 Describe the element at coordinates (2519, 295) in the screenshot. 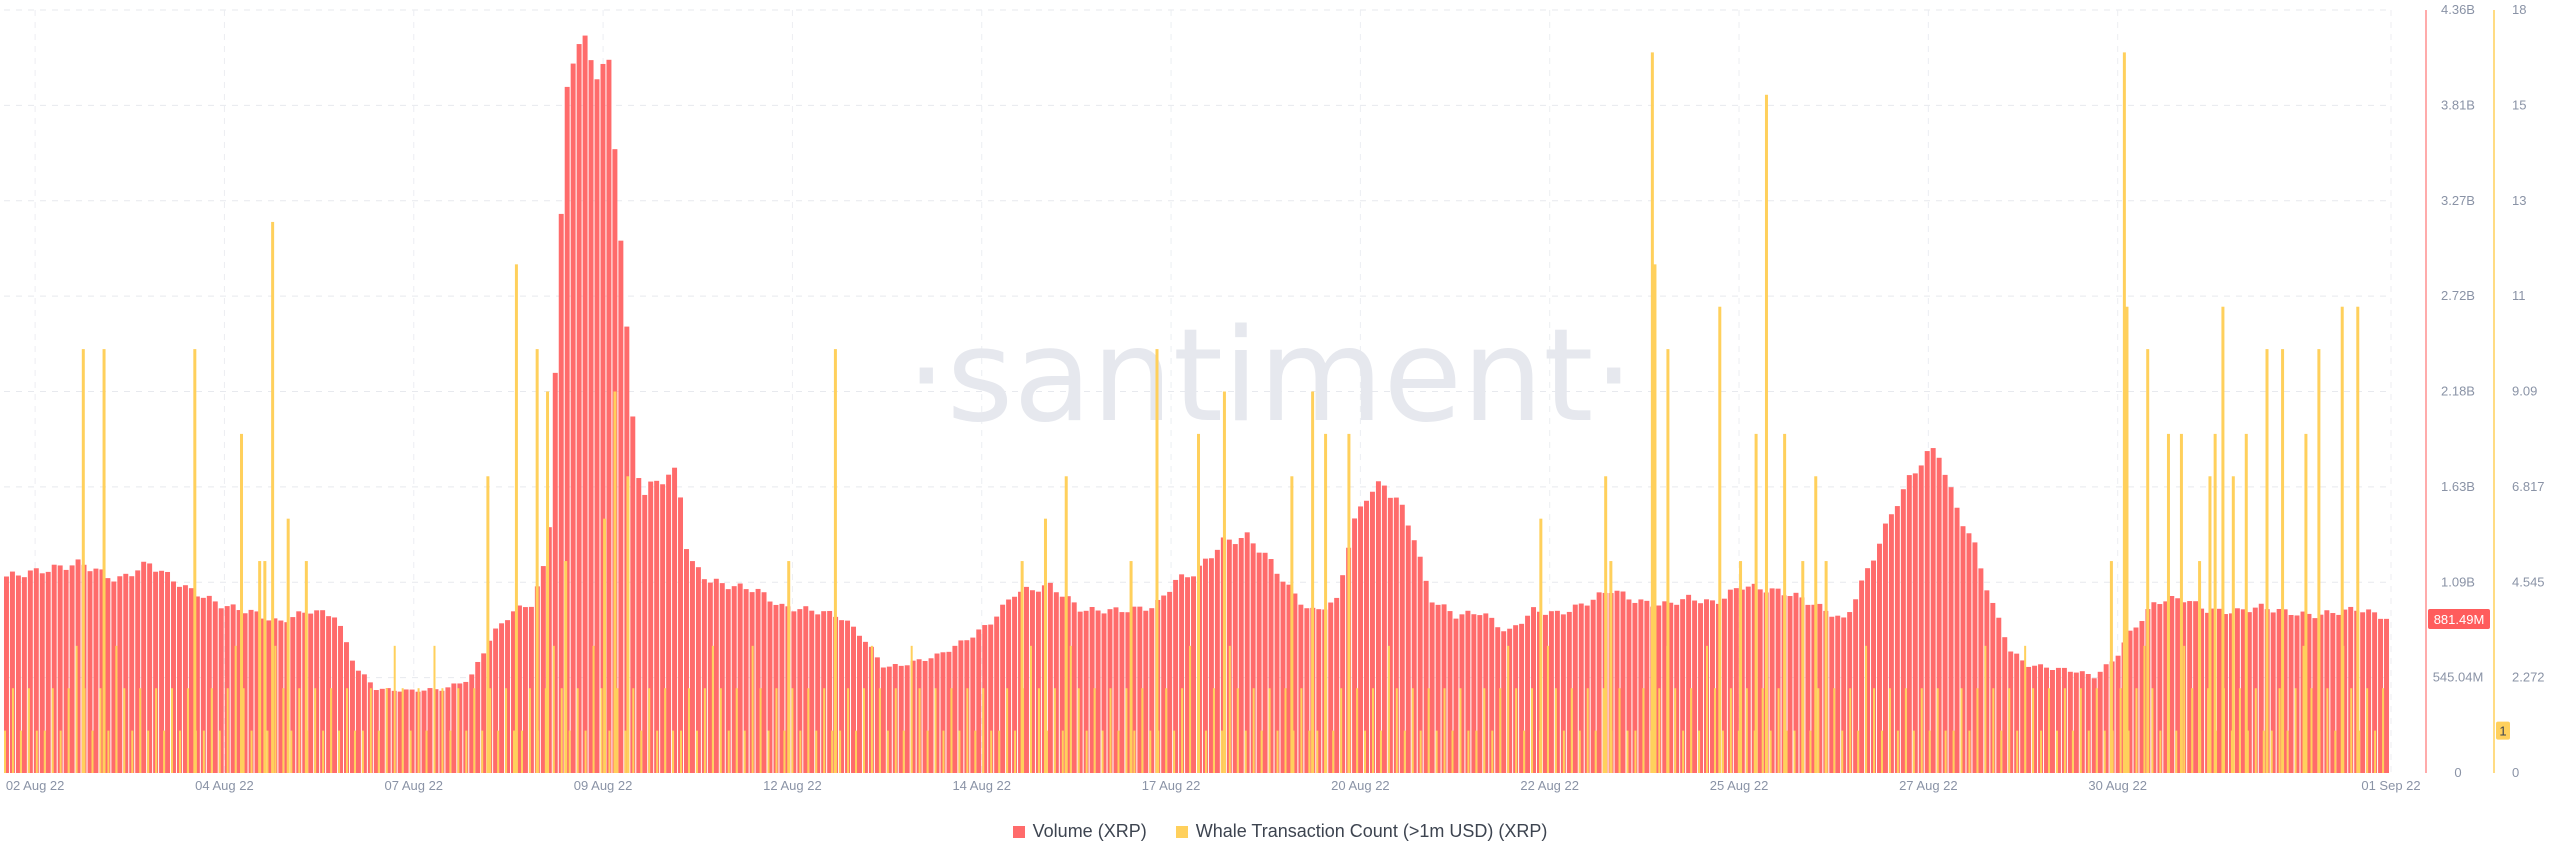

I see `y-right-tick-label: 11` at that location.